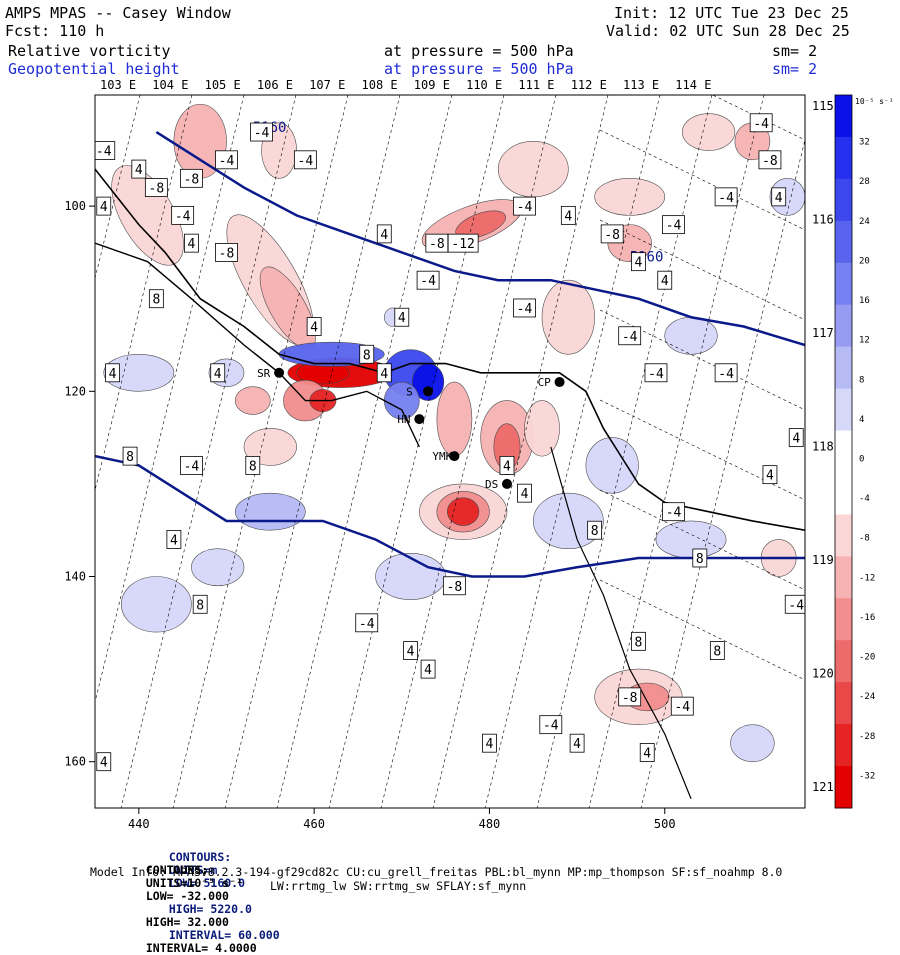 Image resolution: width=900 pixels, height=955 pixels. What do you see at coordinates (864, 499) in the screenshot?
I see `colorbar-tick-label: -4` at bounding box center [864, 499].